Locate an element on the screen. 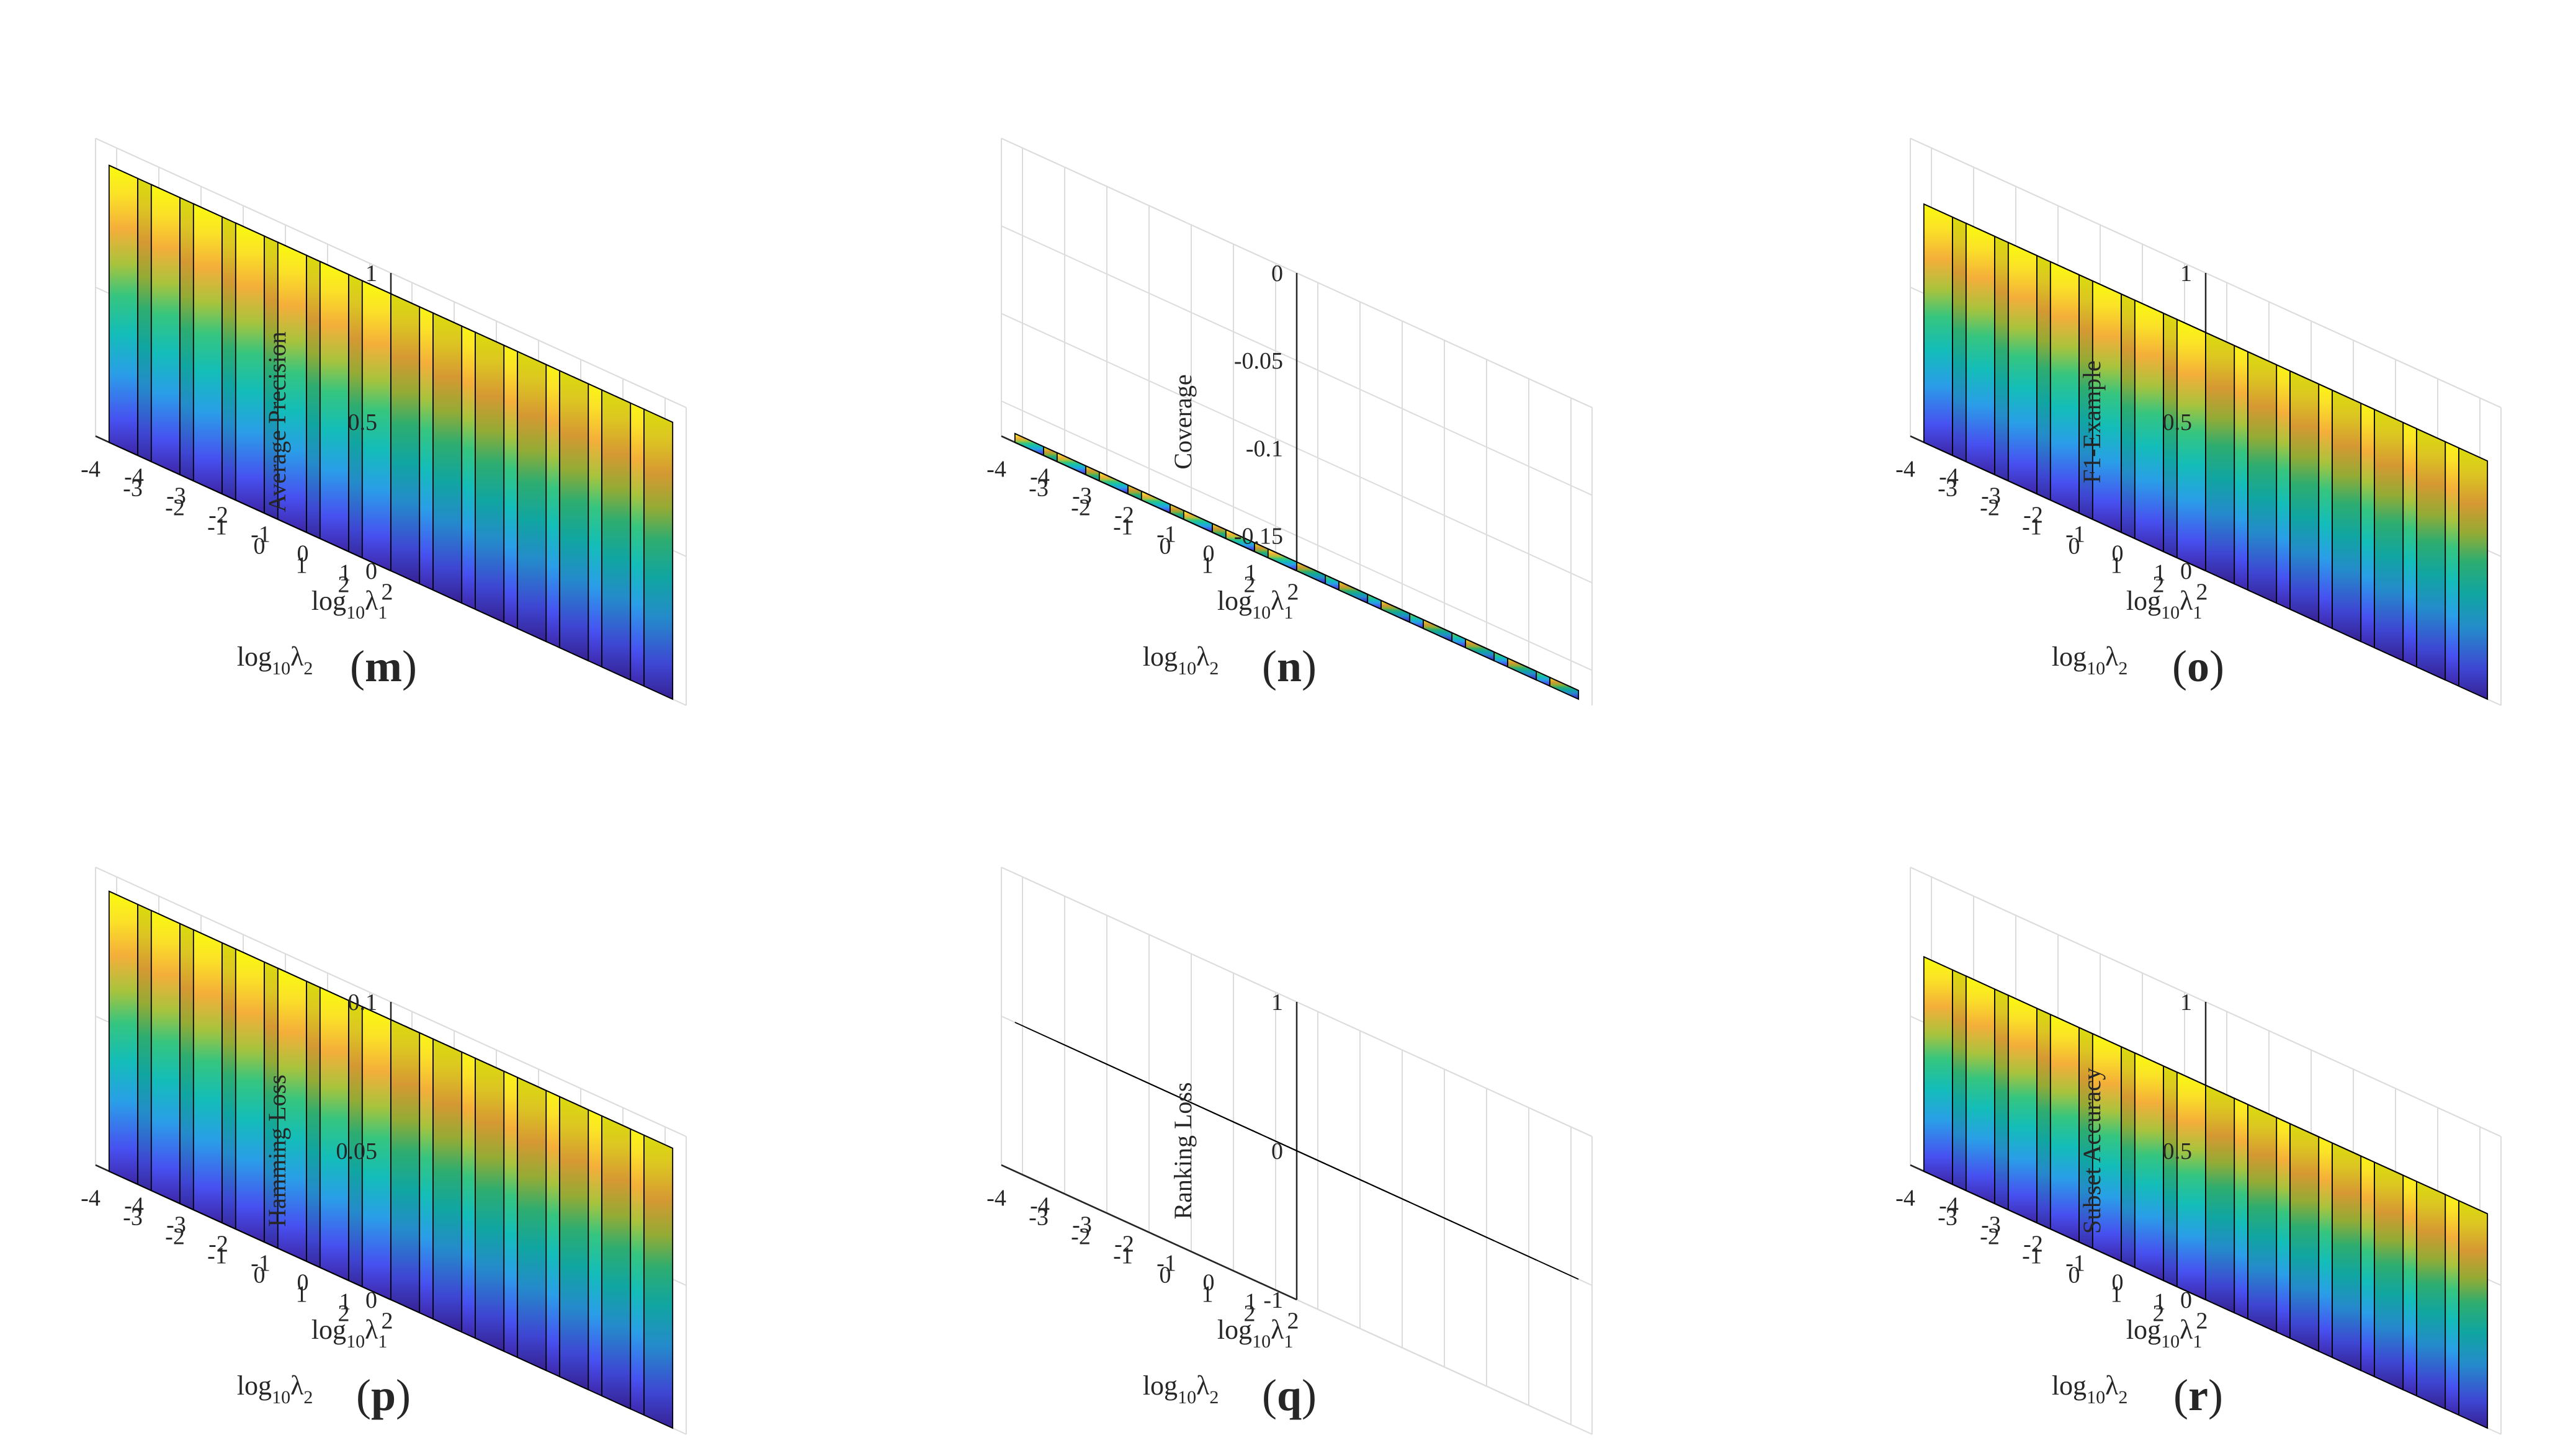 Image resolution: width=2550 pixels, height=1456 pixels. z-axis-label: Subset Accuracy is located at coordinates (2092, 1151).